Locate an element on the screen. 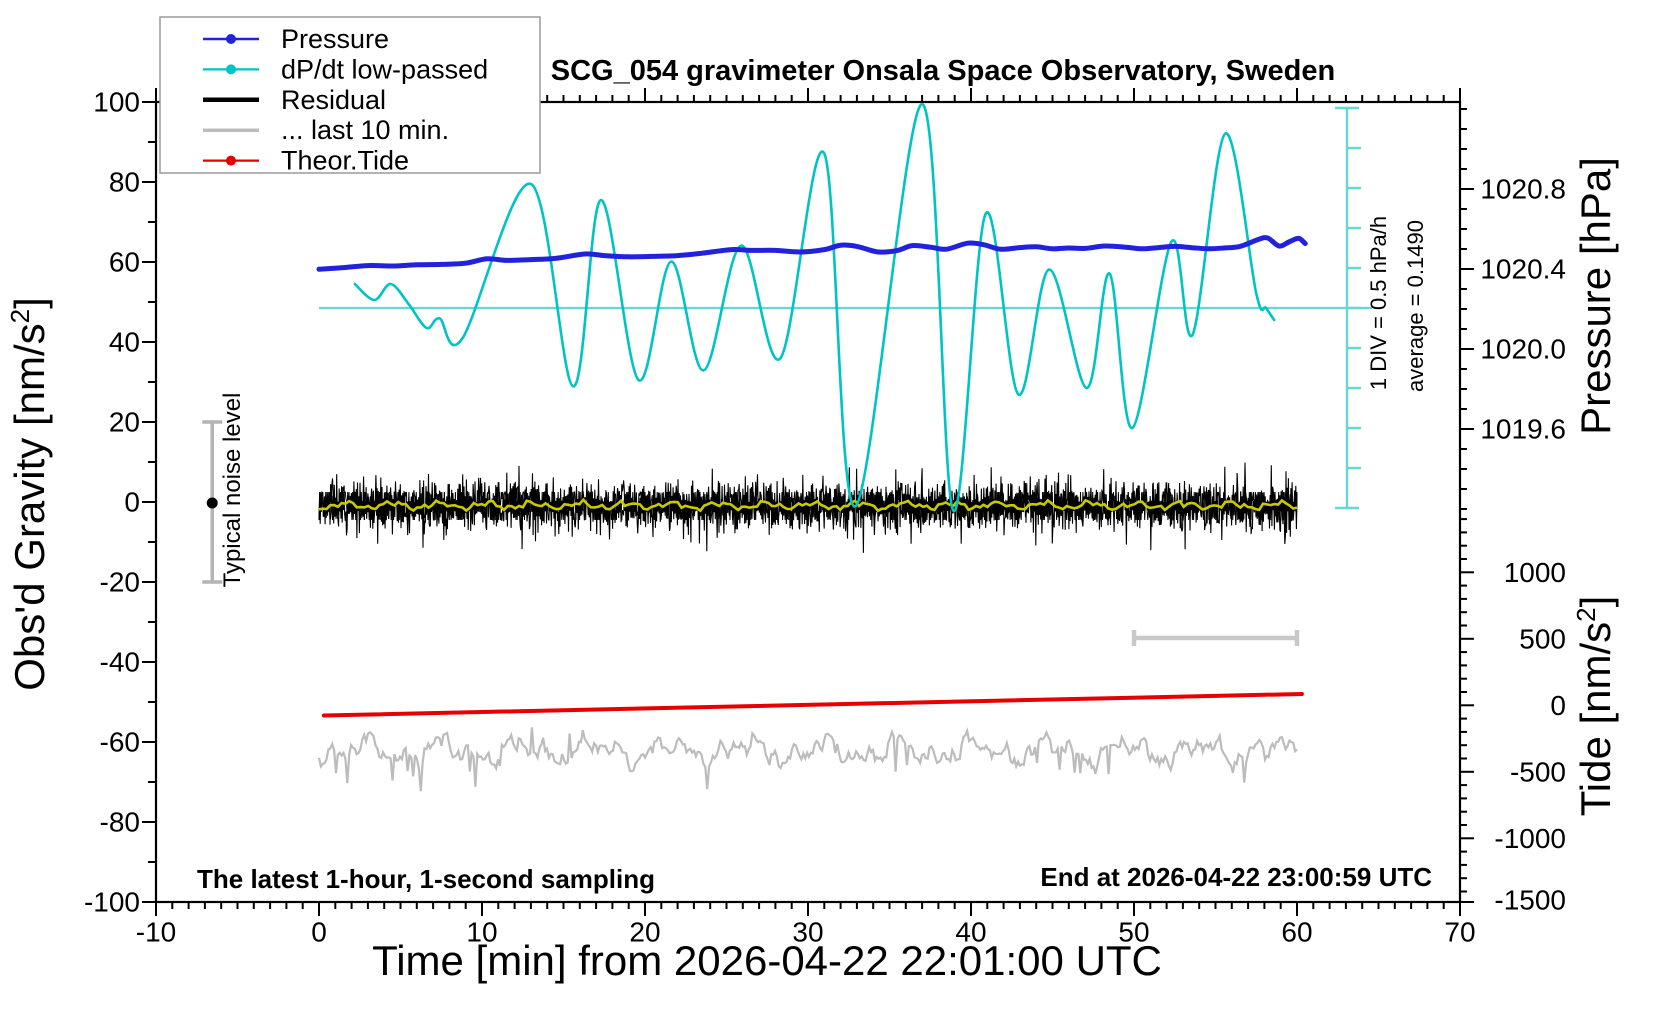  tide-tick-label: -500 is located at coordinates (1538, 771).